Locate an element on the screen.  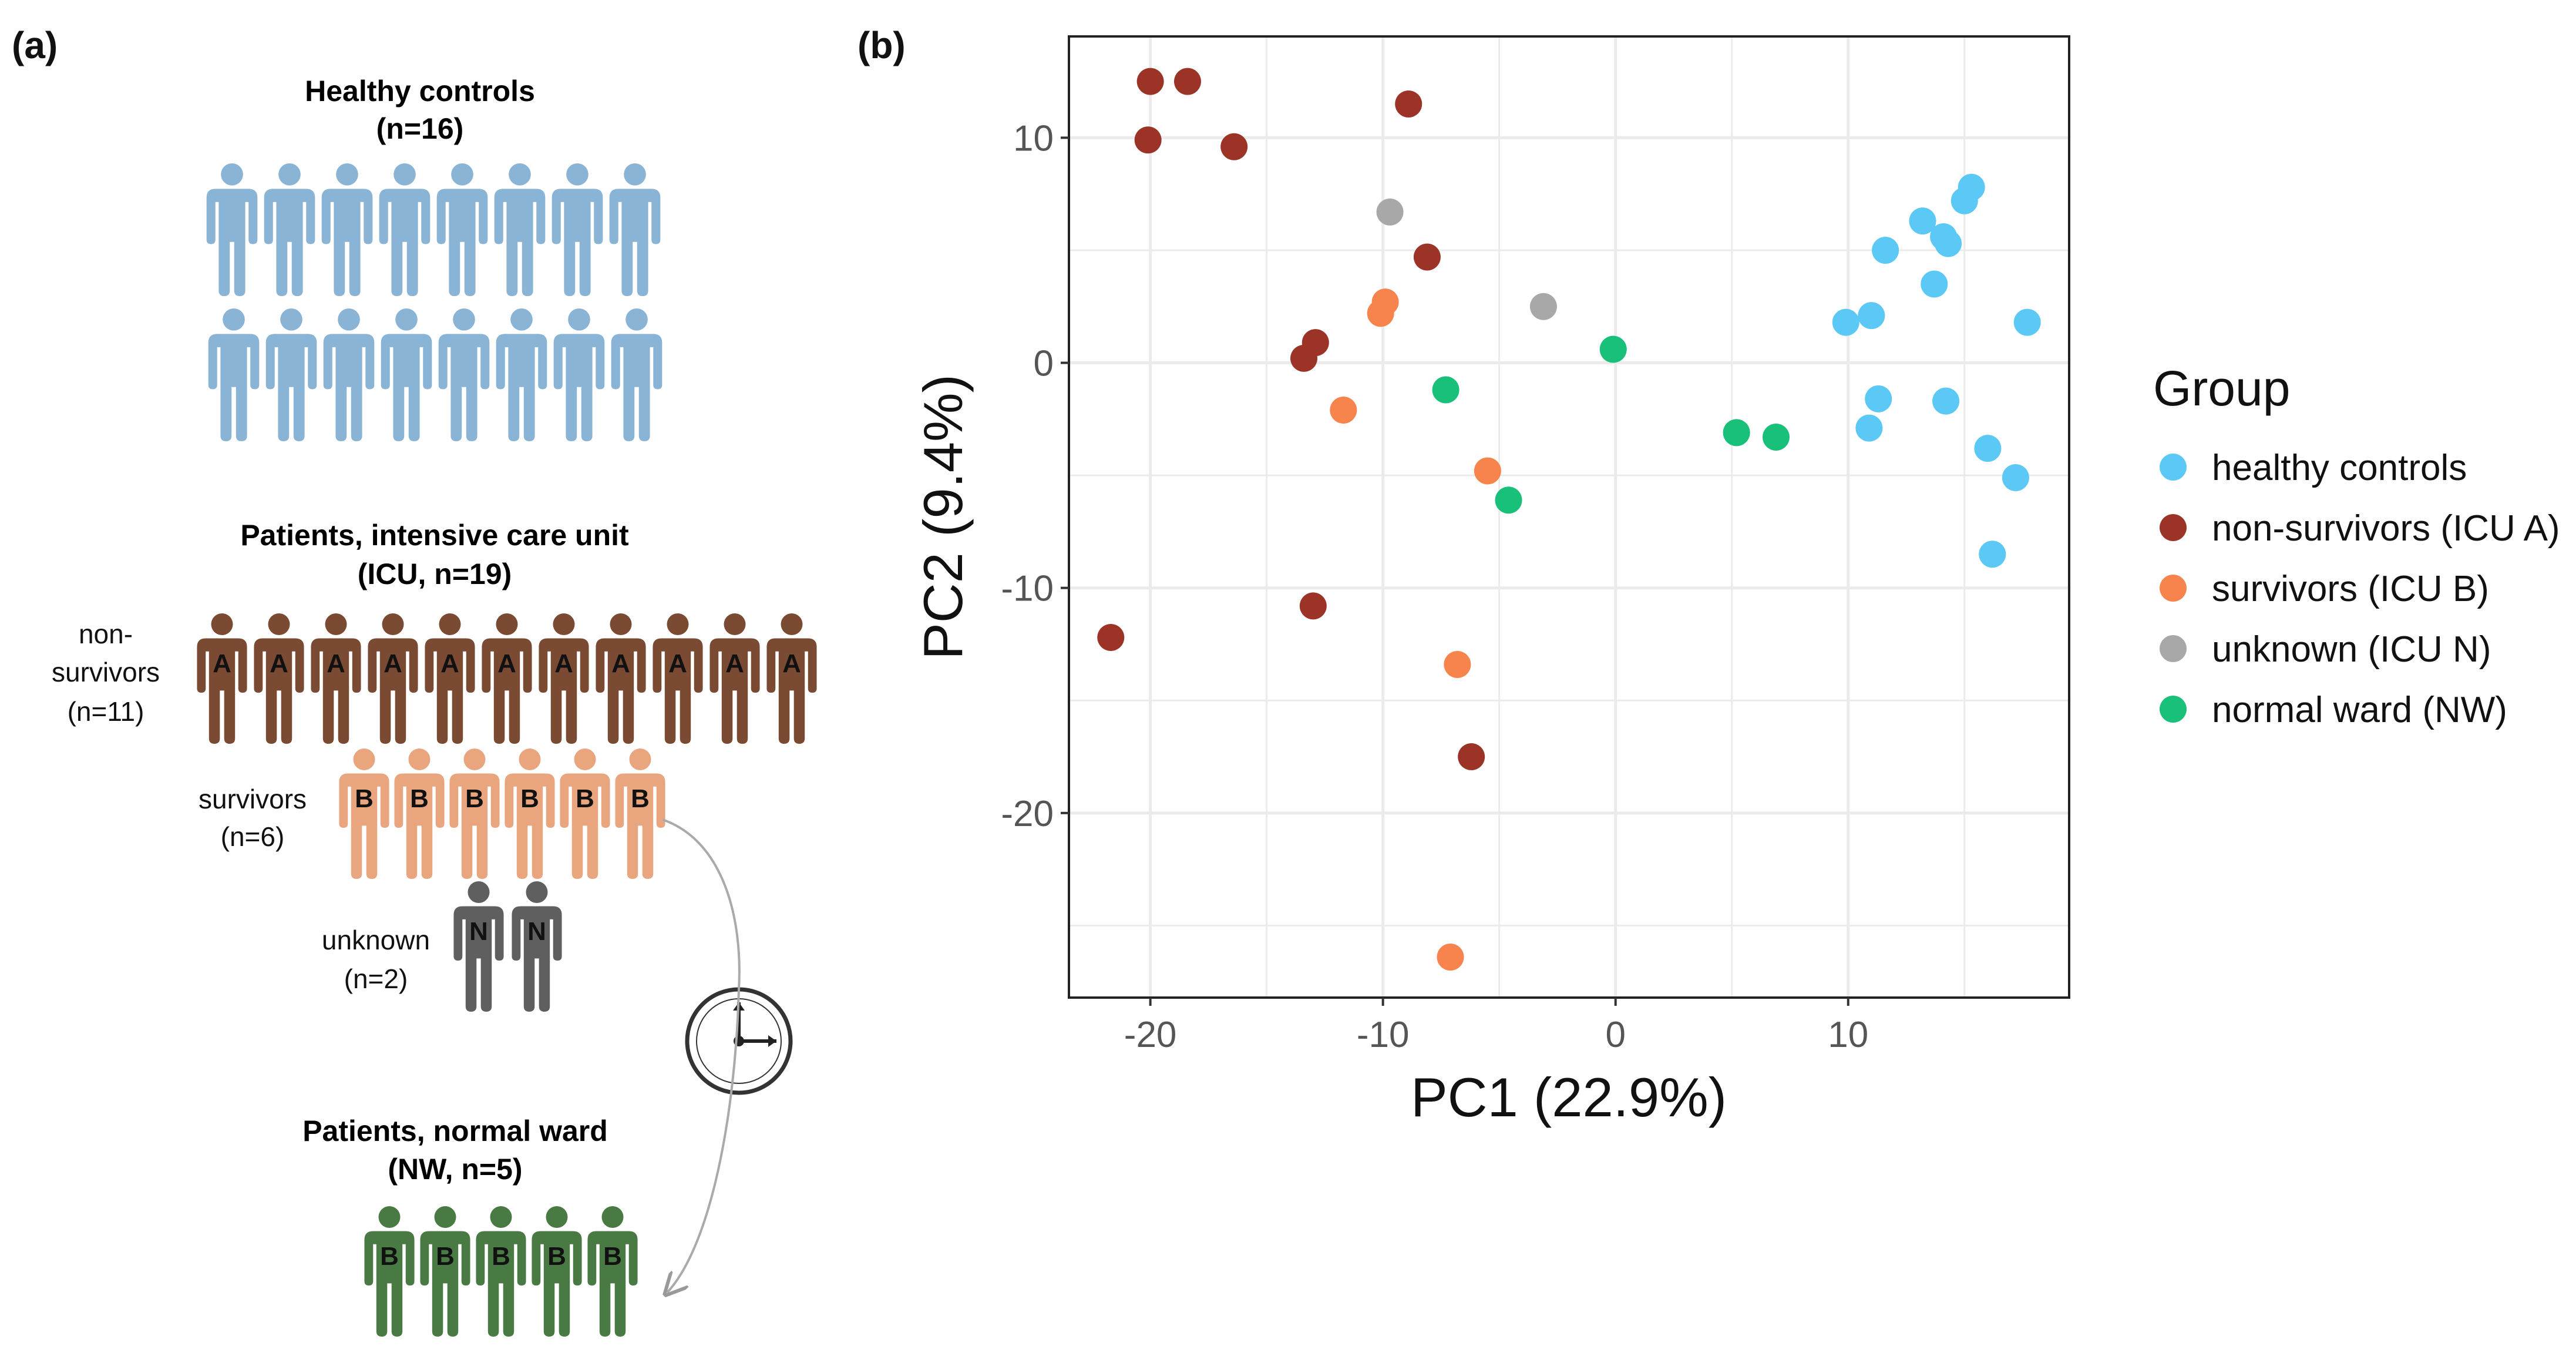
x-tick-label: -20 is located at coordinates (1150, 1035).